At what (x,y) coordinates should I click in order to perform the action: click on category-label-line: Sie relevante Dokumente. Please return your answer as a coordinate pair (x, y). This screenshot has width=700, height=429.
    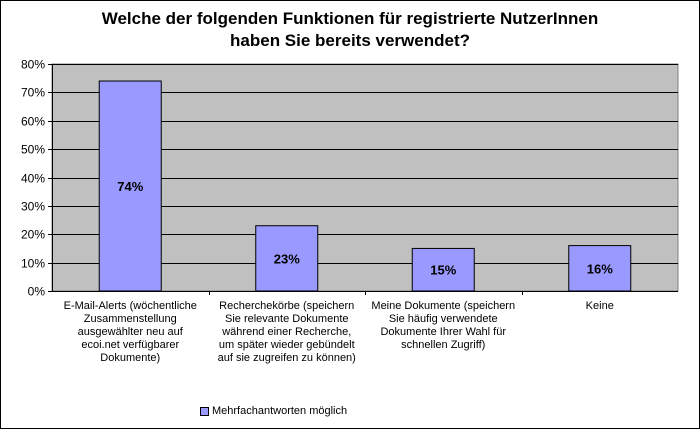
    Looking at the image, I should click on (286, 319).